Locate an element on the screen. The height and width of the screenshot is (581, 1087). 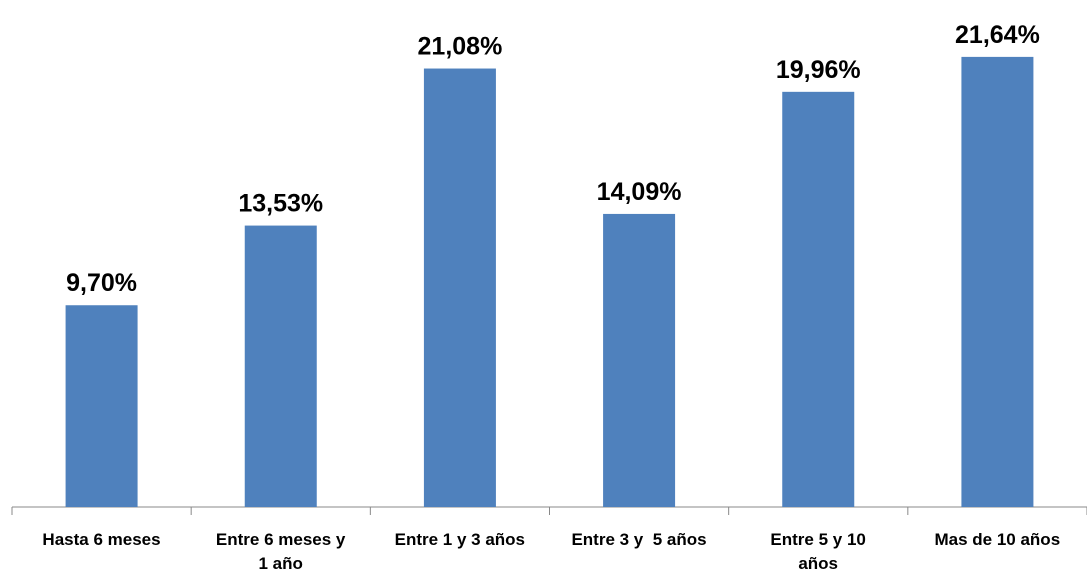
data-label: 21,64% is located at coordinates (997, 35).